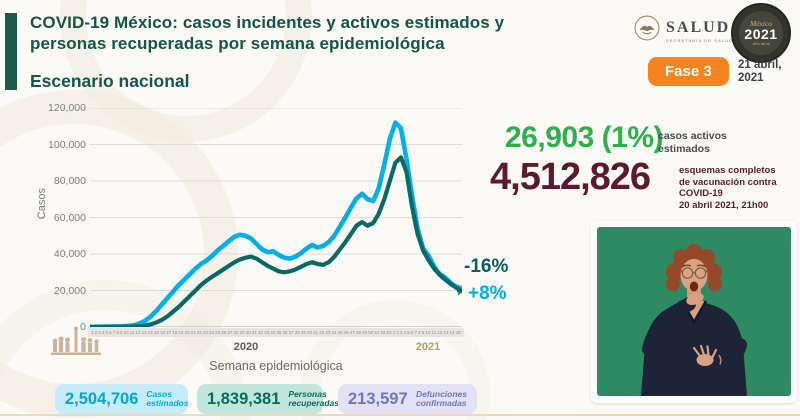 The height and width of the screenshot is (420, 800). Describe the element at coordinates (486, 266) in the screenshot. I see `trend-annotation-recovered: -16%` at that location.